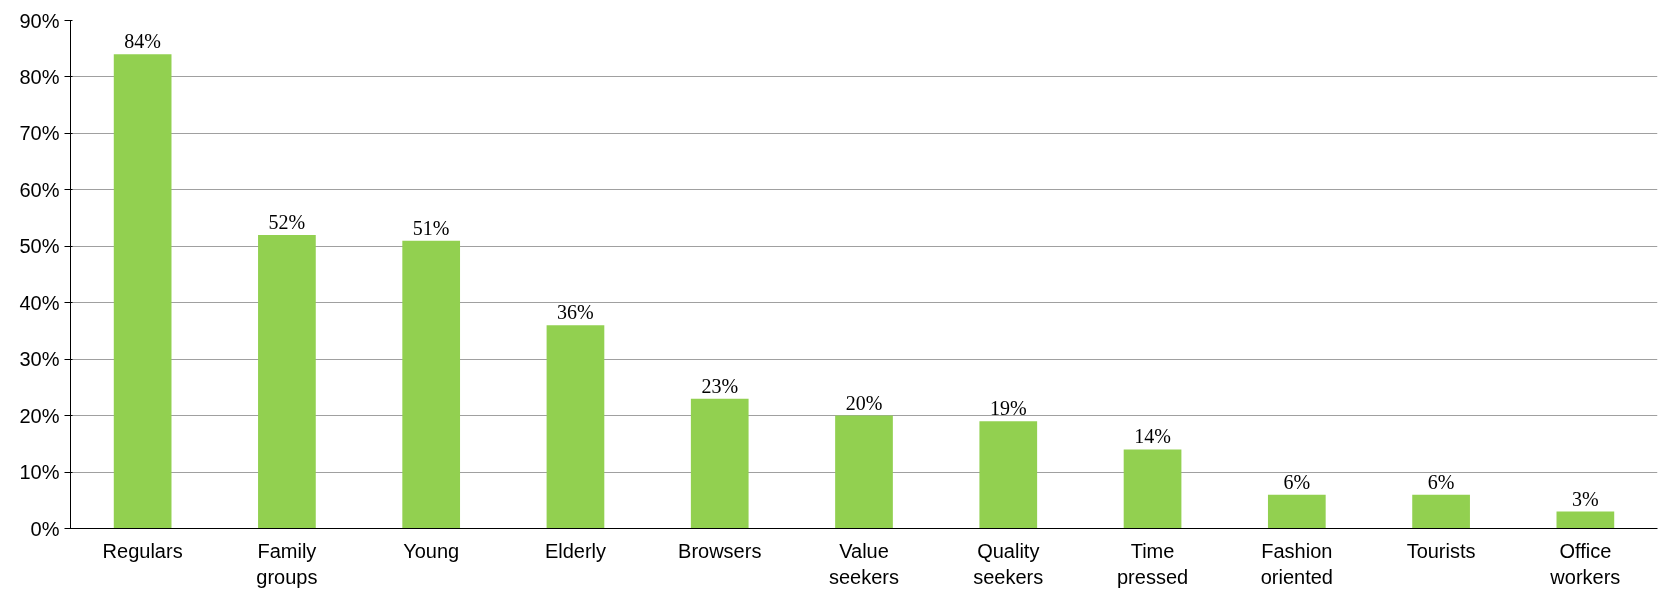 This screenshot has width=1677, height=598. What do you see at coordinates (39, 246) in the screenshot?
I see `y-tick-label: 50%` at bounding box center [39, 246].